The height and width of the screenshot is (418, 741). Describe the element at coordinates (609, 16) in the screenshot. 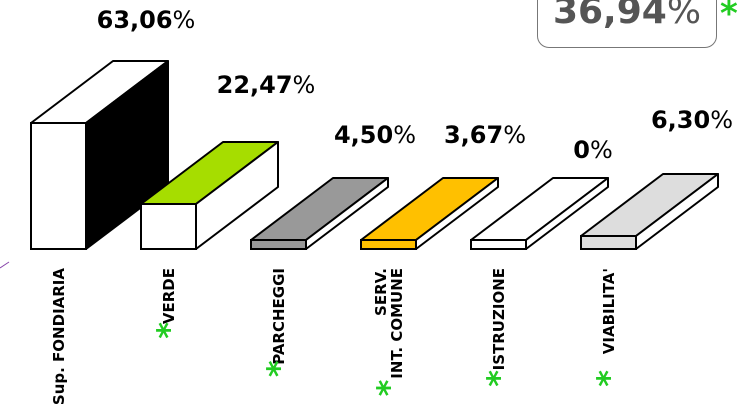

I see `total-value-number: 36,94` at that location.